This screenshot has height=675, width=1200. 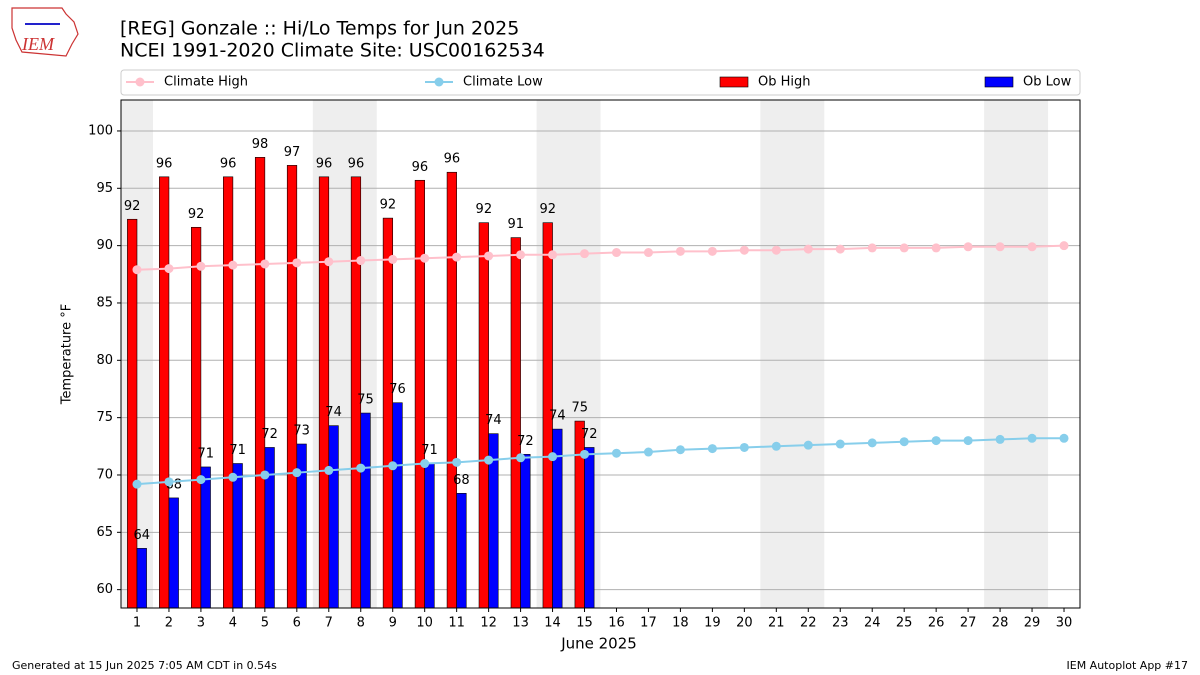 What do you see at coordinates (1000, 623) in the screenshot?
I see `x-tick-label: 28` at bounding box center [1000, 623].